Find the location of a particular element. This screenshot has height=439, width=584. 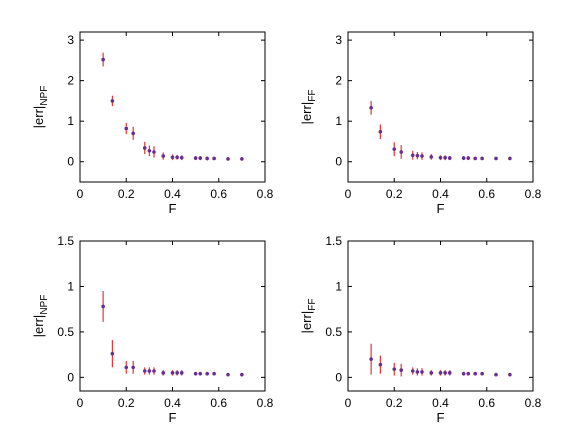

y-tick-label: 3 is located at coordinates (70, 40).